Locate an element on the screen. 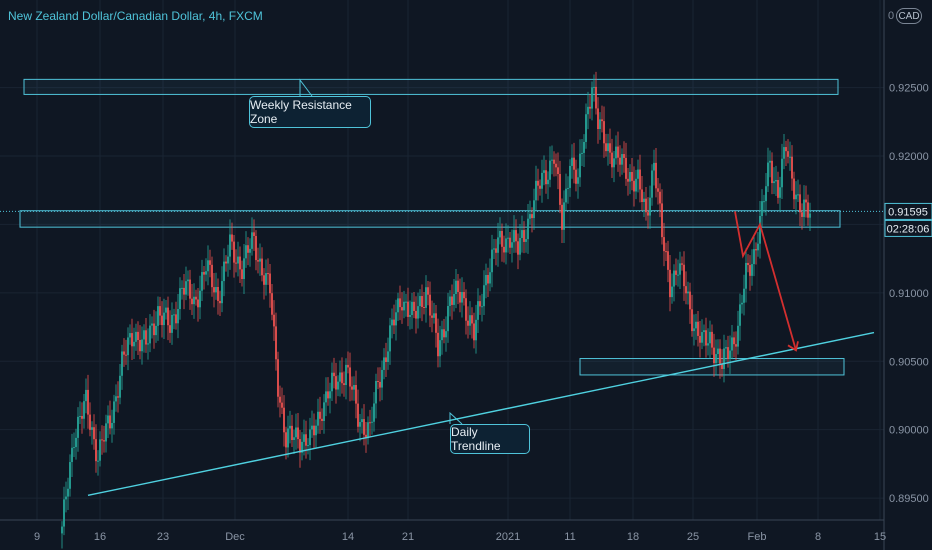  y-tick-label: 0.92500 is located at coordinates (909, 89).